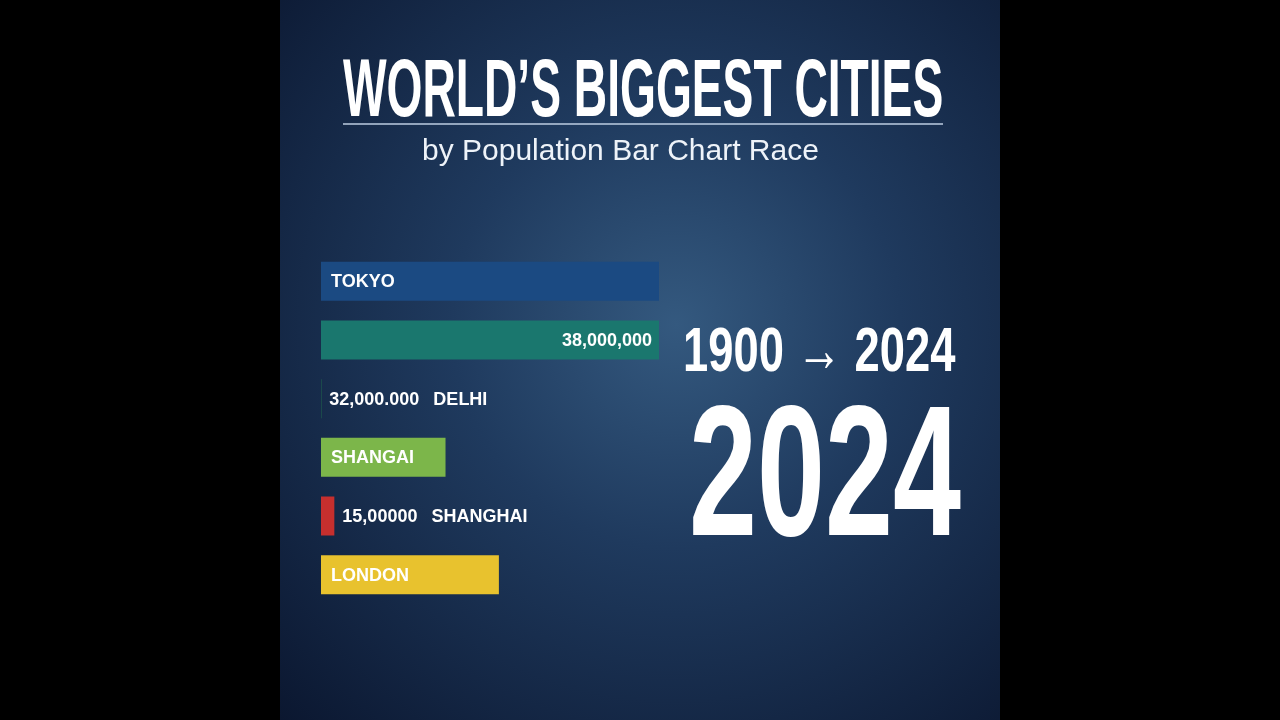 The width and height of the screenshot is (1280, 720). I want to click on data-label: 38,000,000, so click(606, 339).